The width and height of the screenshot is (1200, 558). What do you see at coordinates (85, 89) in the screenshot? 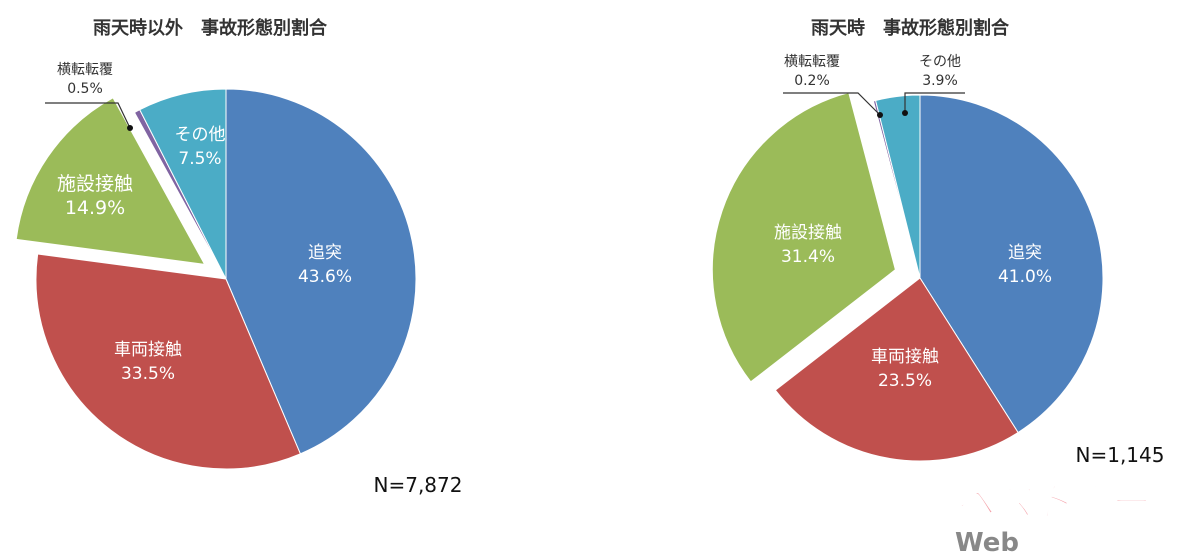
I see `slice-value-label: 0.5%` at bounding box center [85, 89].